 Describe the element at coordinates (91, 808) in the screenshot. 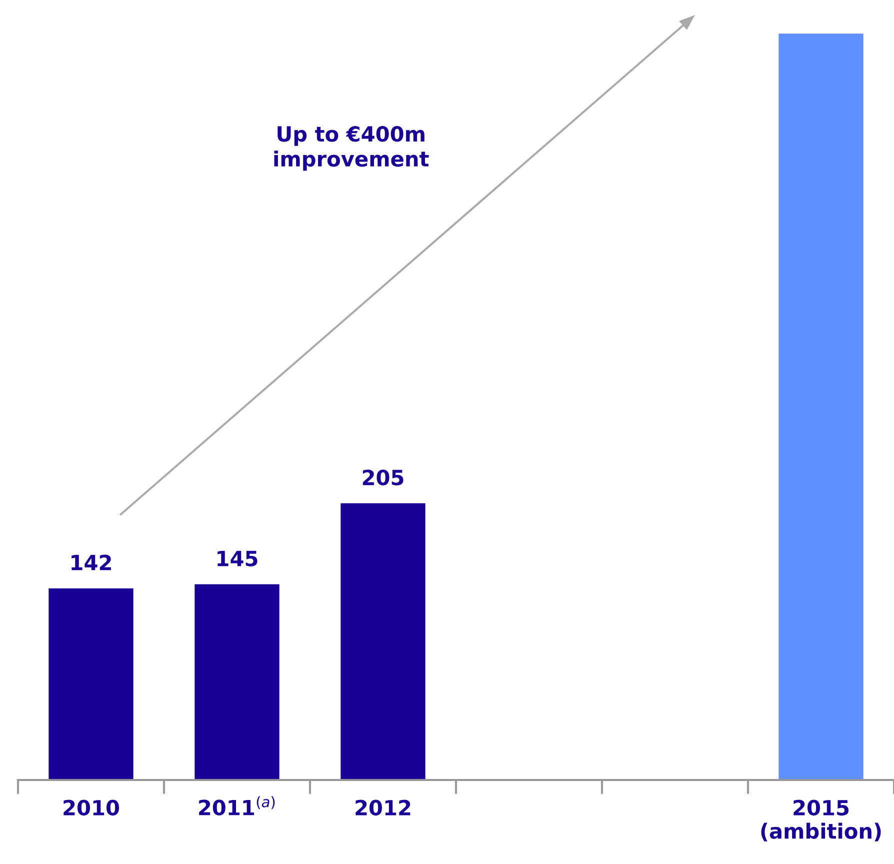

I see `x-tick-label: 2010` at that location.